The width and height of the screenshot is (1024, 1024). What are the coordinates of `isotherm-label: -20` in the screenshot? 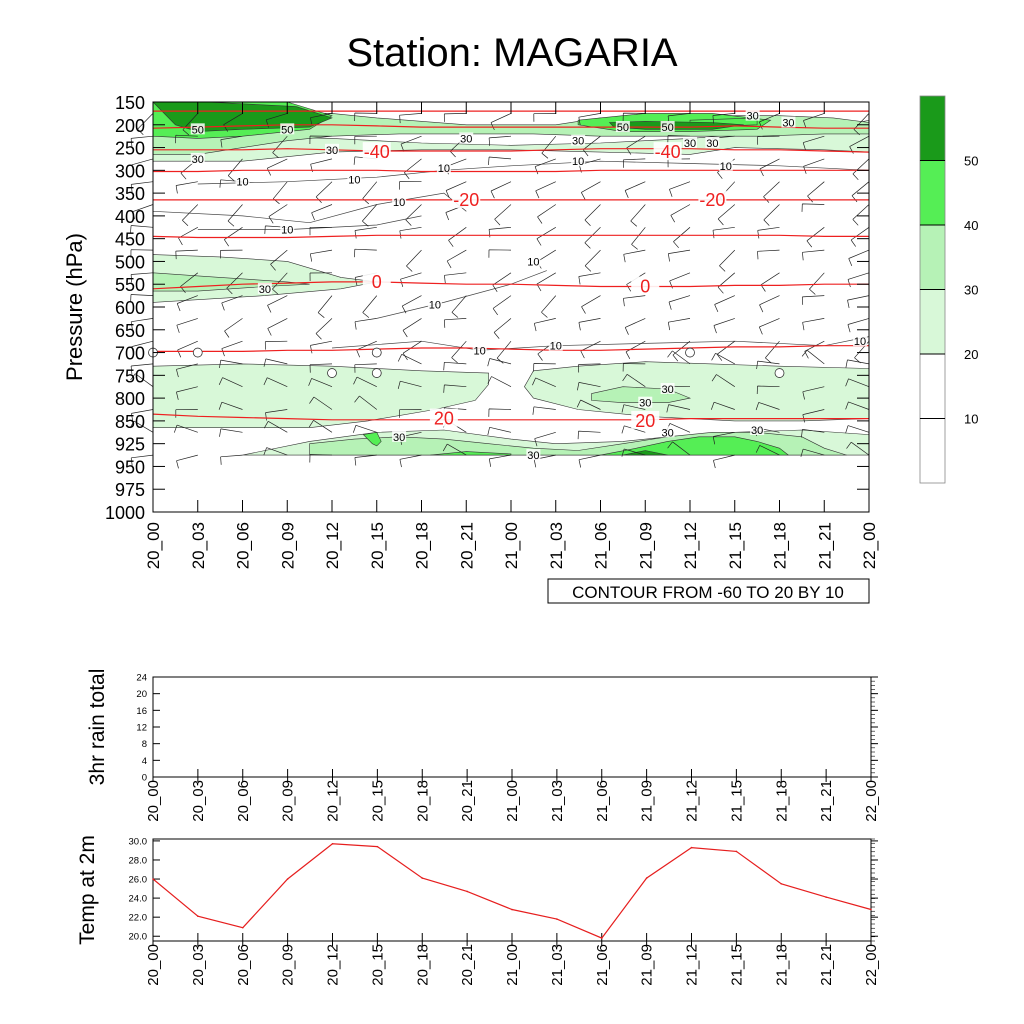 It's located at (466, 200).